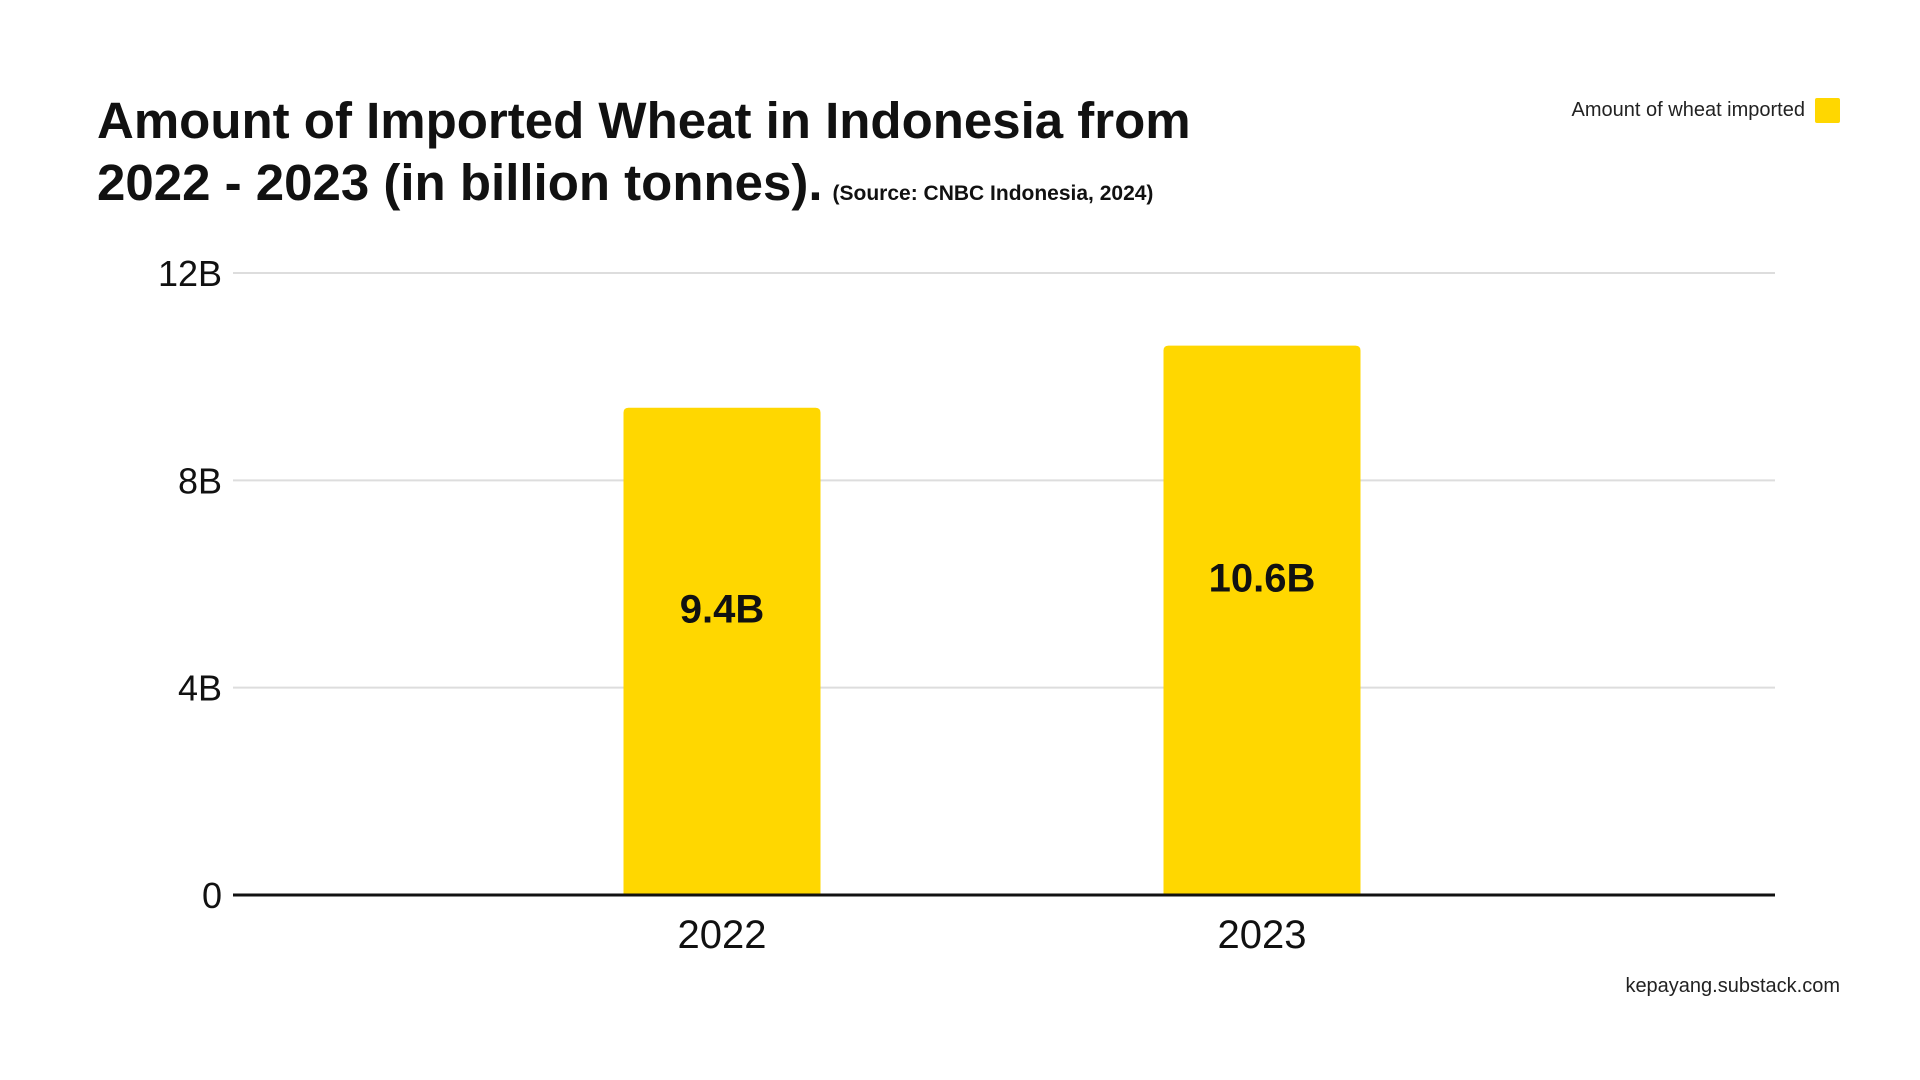 This screenshot has width=1920, height=1080. I want to click on bar-2022, so click(722, 651).